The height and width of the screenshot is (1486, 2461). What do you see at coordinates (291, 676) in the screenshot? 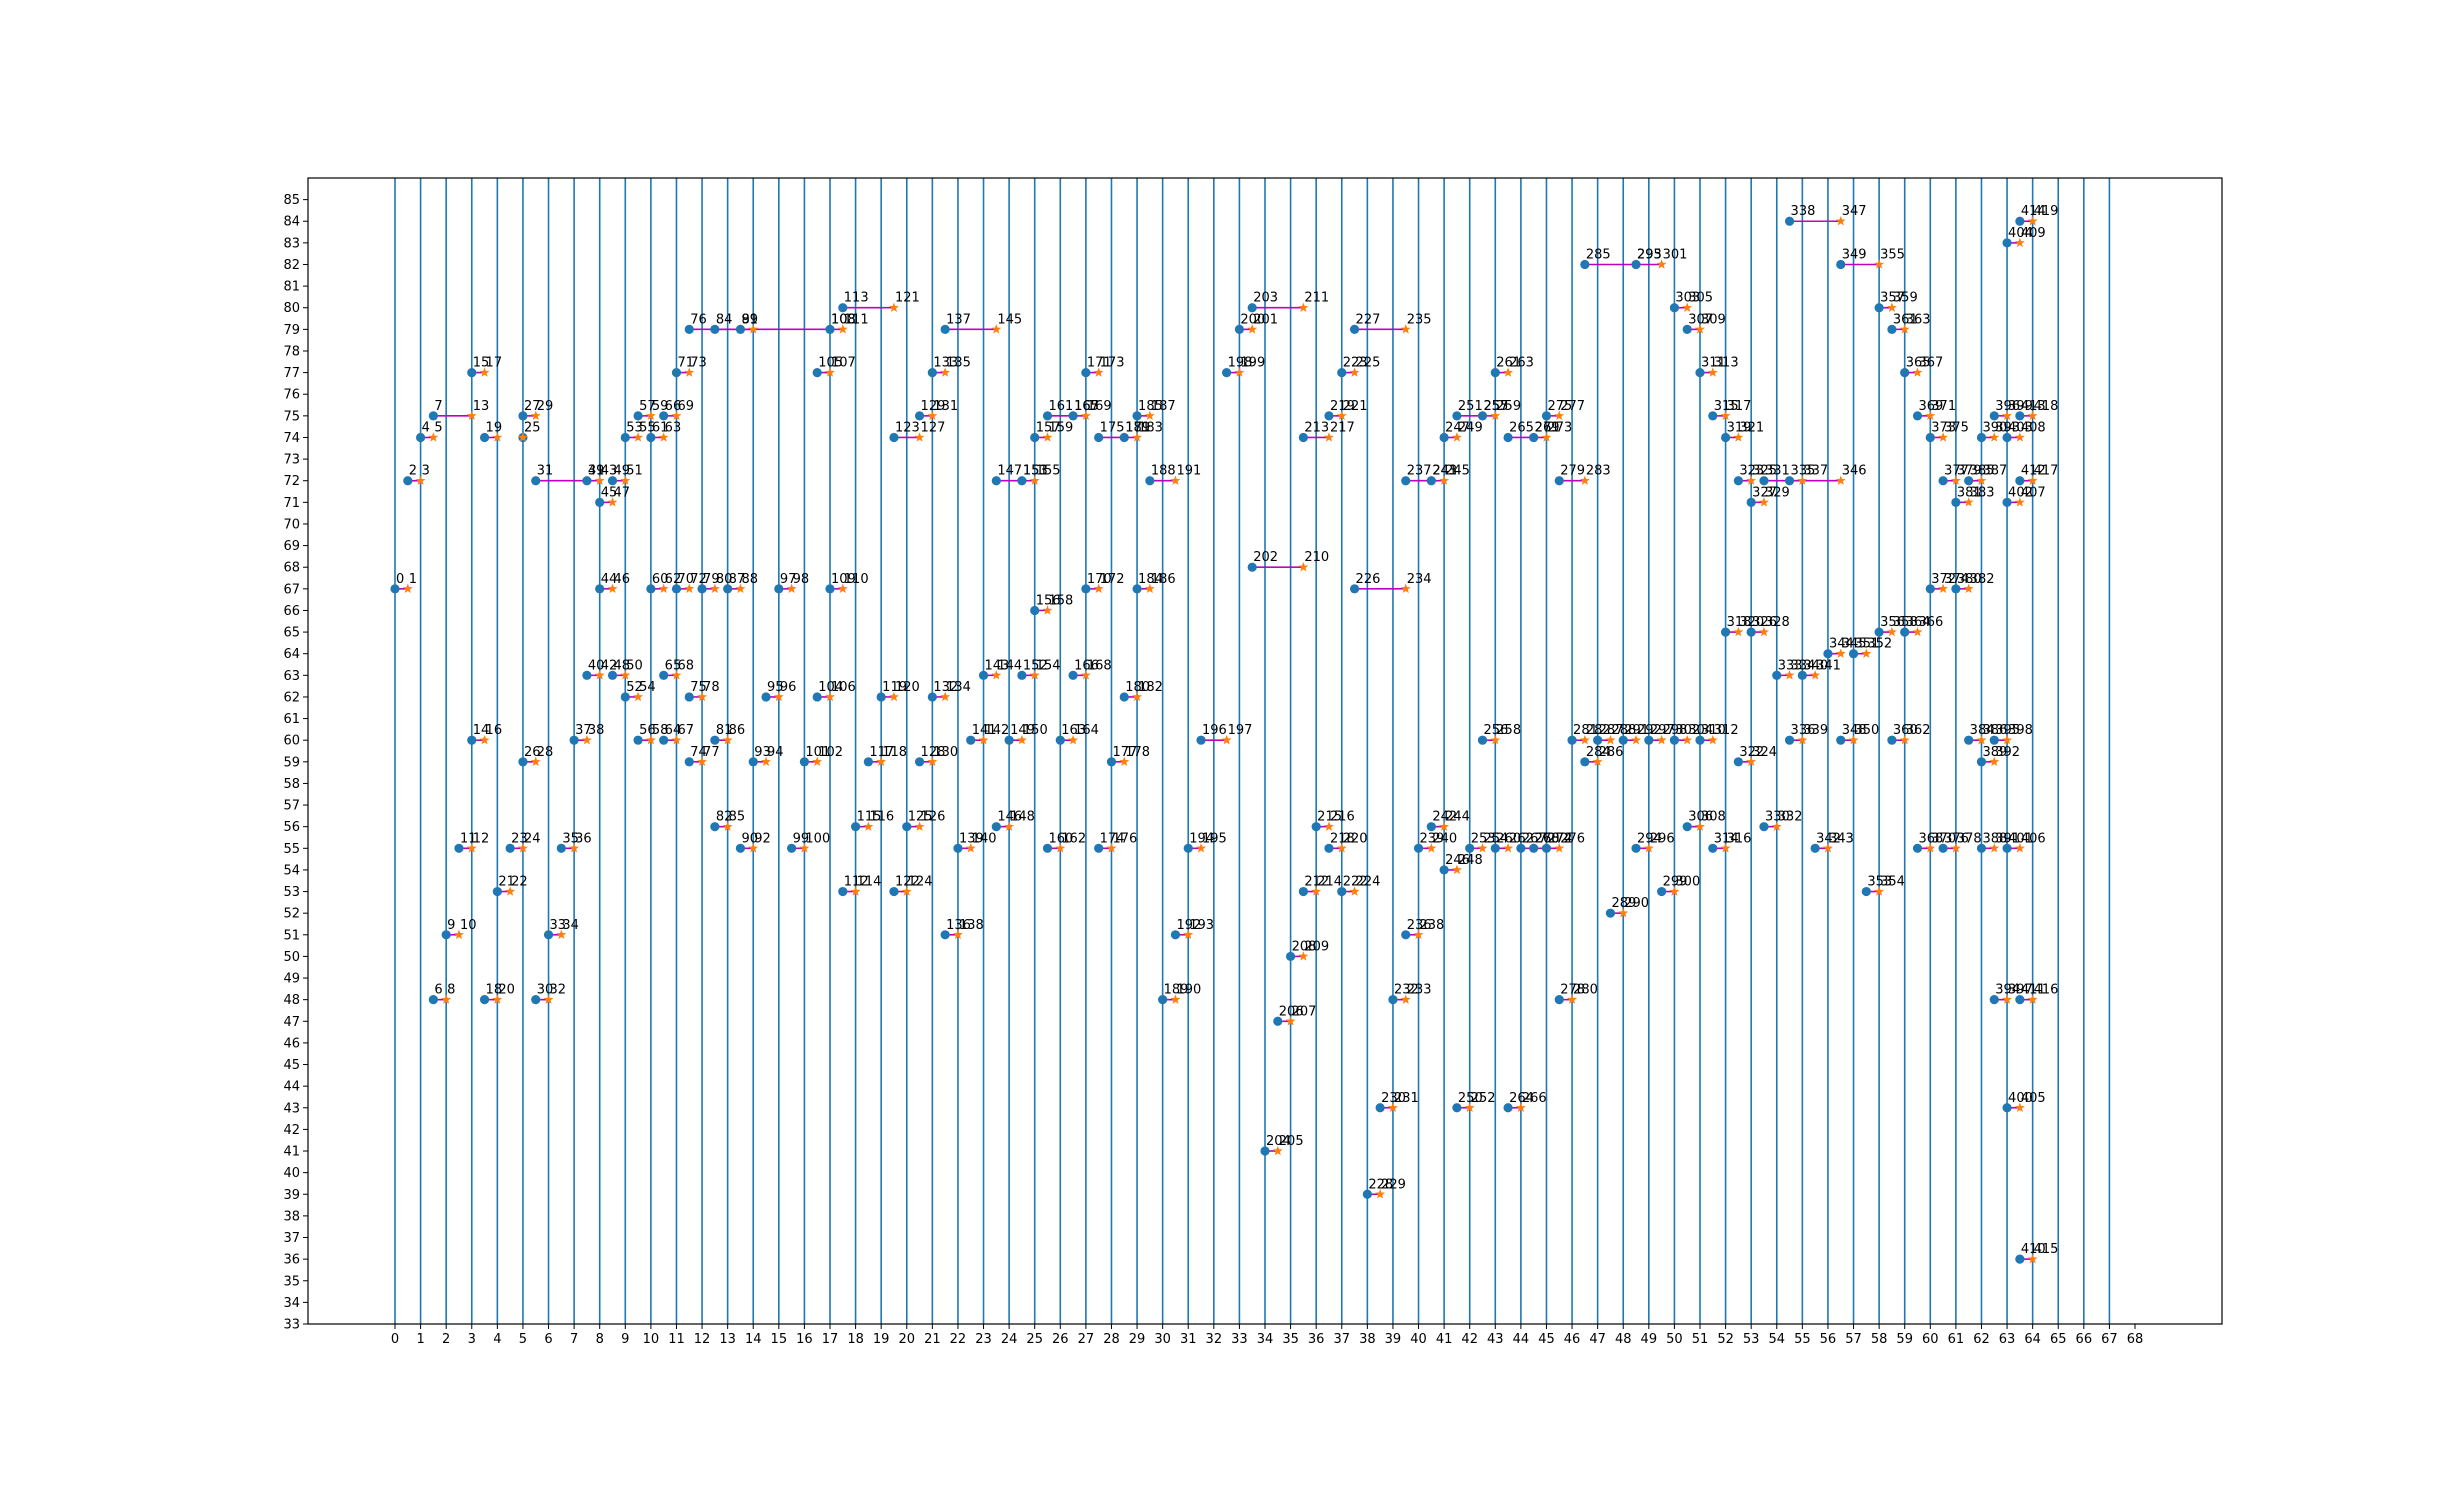
I see `y-tick-label: 63` at bounding box center [291, 676].